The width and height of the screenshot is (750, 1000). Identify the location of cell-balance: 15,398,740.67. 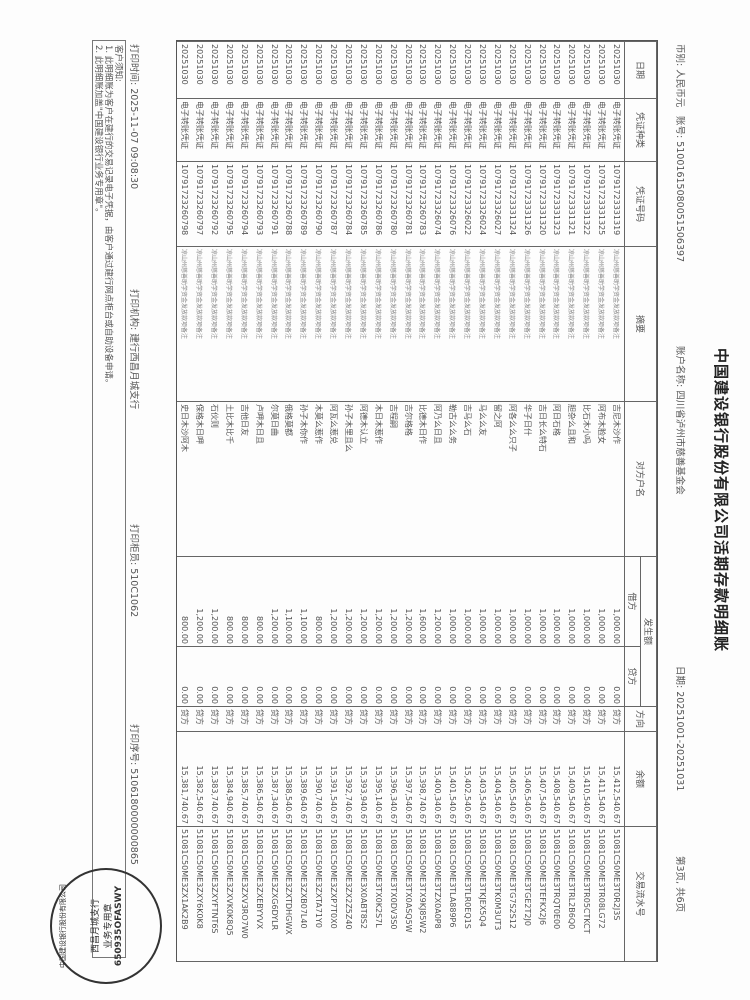
(423, 779).